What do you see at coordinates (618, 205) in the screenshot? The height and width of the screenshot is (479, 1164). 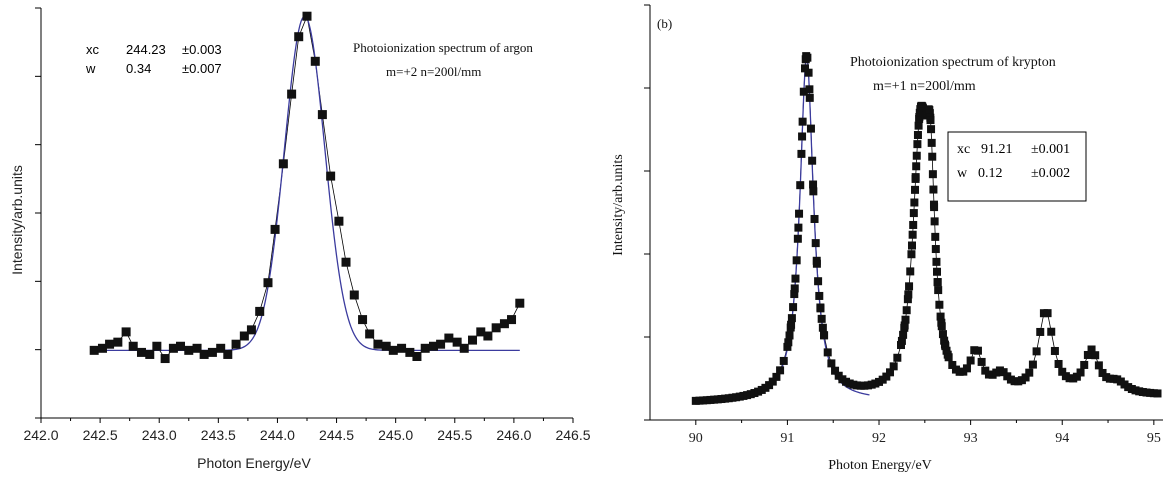 I see `krypton-y-axis-label: Intensity/arb.units` at bounding box center [618, 205].